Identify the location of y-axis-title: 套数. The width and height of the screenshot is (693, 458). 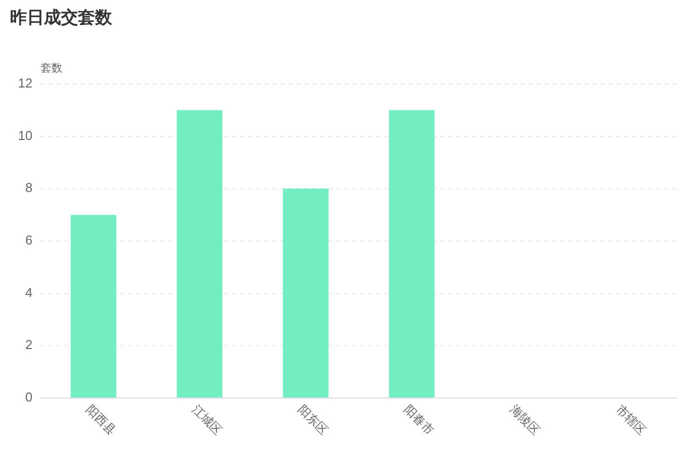
(51, 67).